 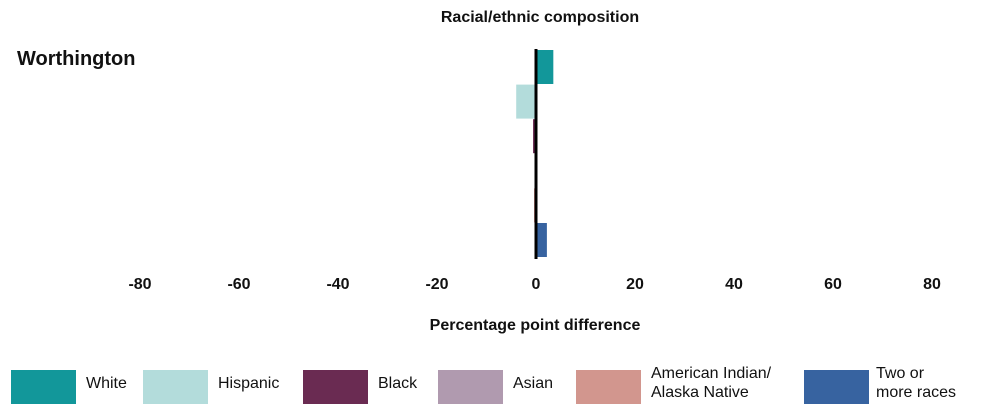 What do you see at coordinates (536, 284) in the screenshot?
I see `x-tick-label: 0` at bounding box center [536, 284].